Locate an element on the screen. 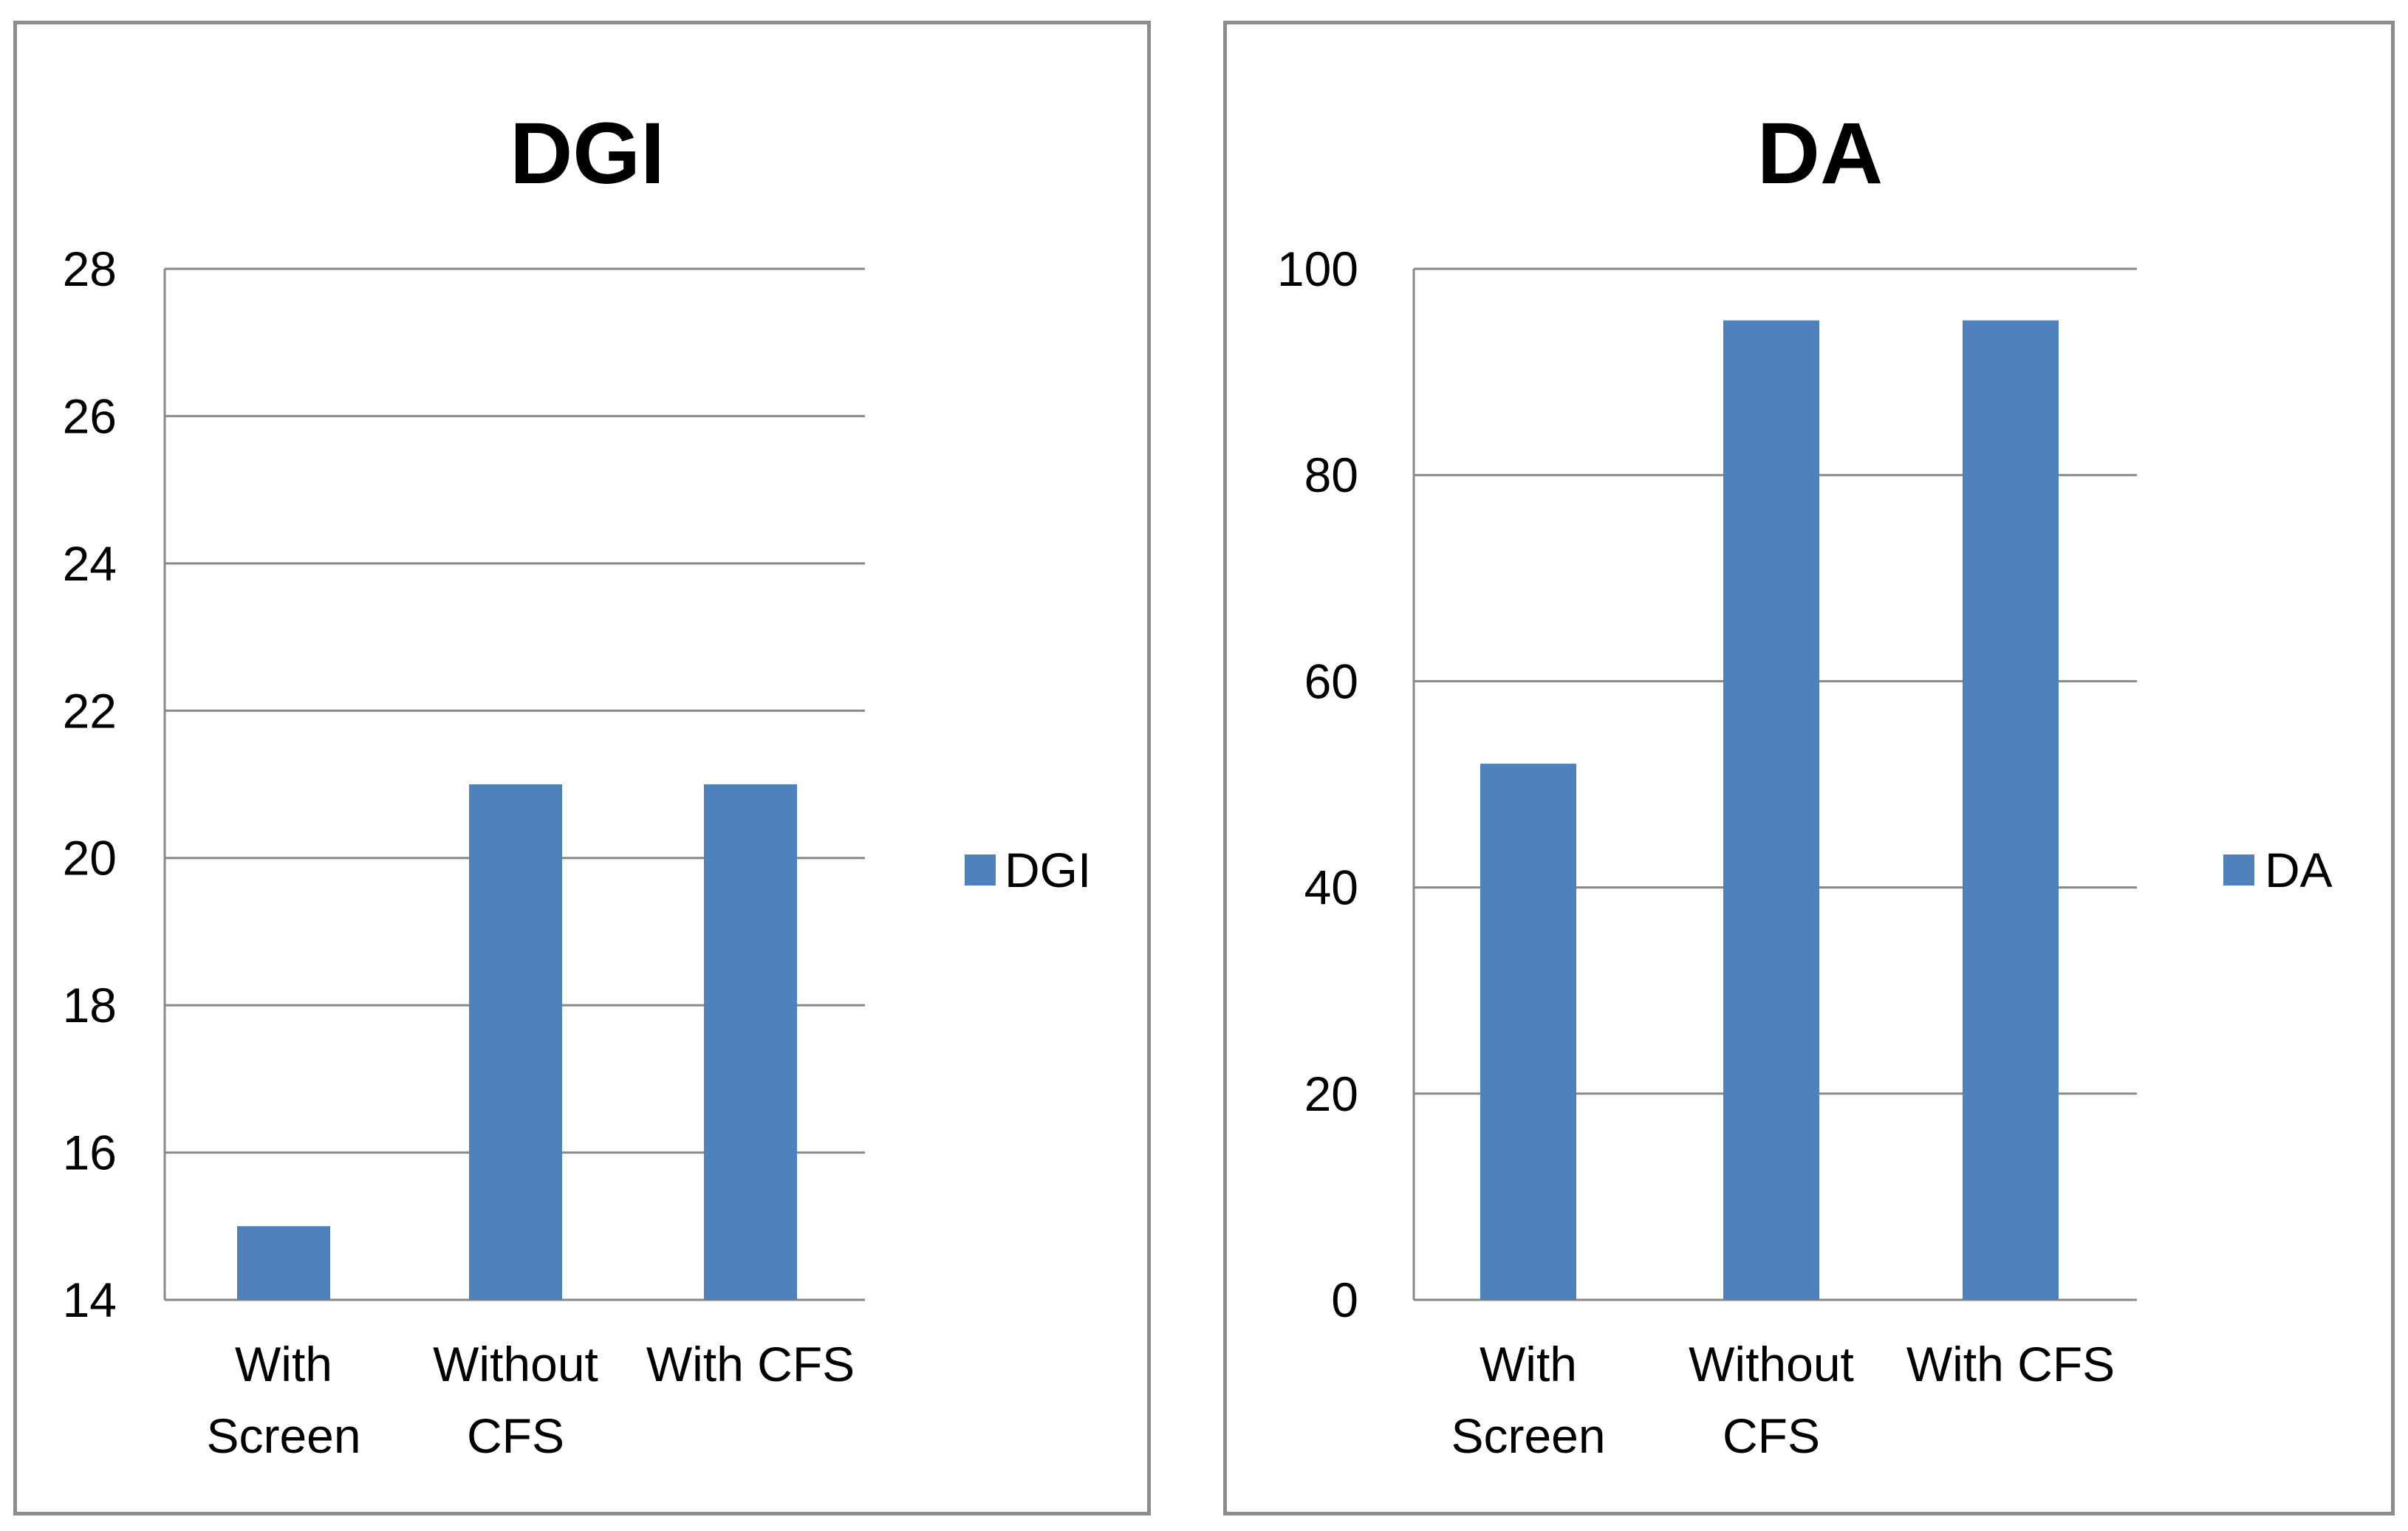 The image size is (2408, 1531). dgi-x-category-label: With Screen is located at coordinates (283, 1400).